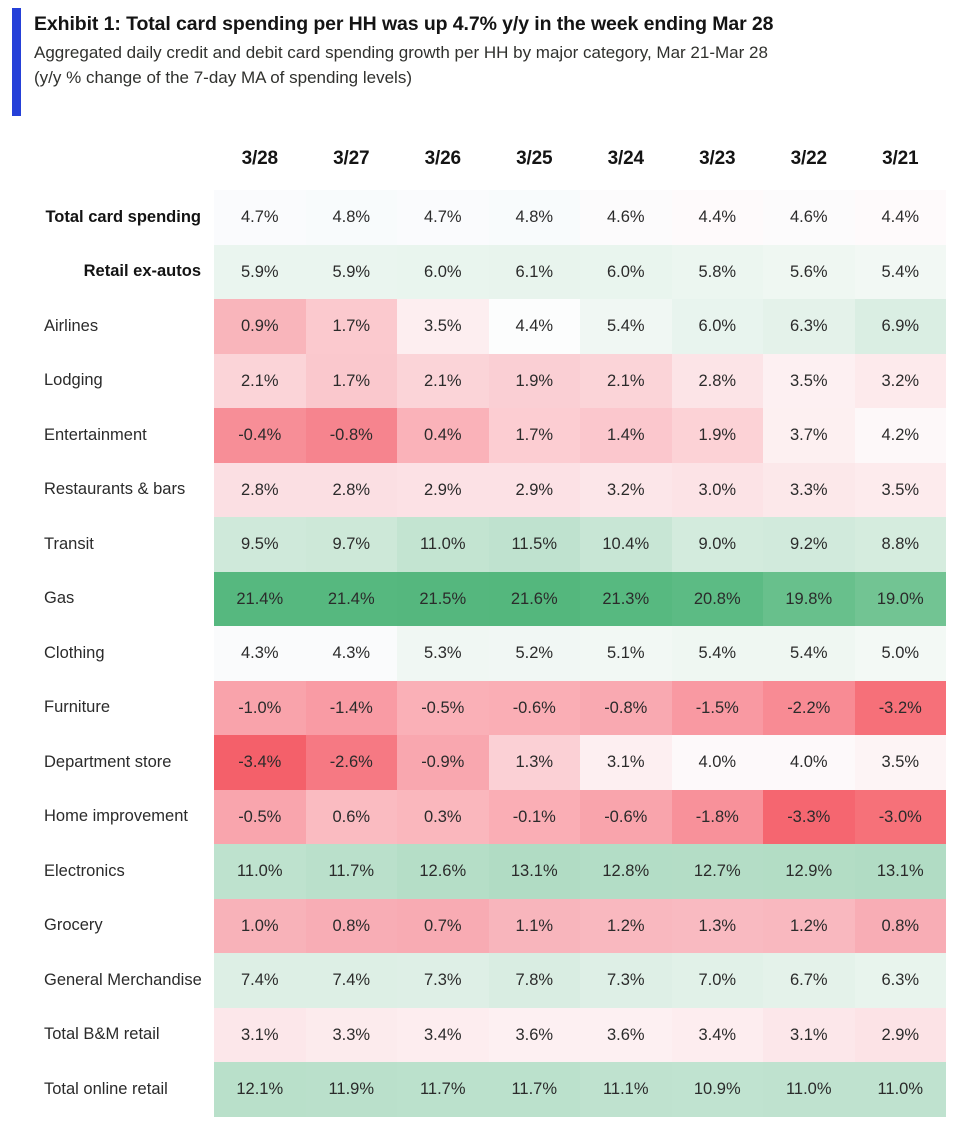 The width and height of the screenshot is (960, 1121). Describe the element at coordinates (351, 217) in the screenshot. I see `heatmap-cell: 4.8%` at that location.